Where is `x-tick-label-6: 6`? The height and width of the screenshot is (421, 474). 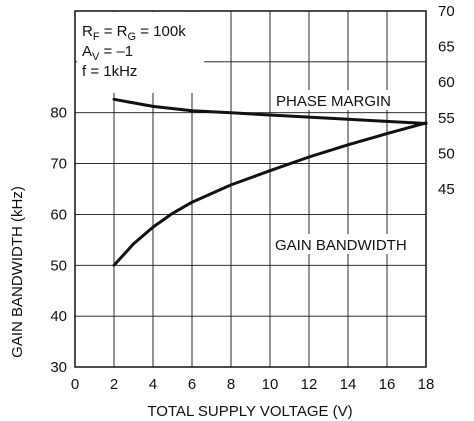
x-tick-label-6: 6 is located at coordinates (192, 384).